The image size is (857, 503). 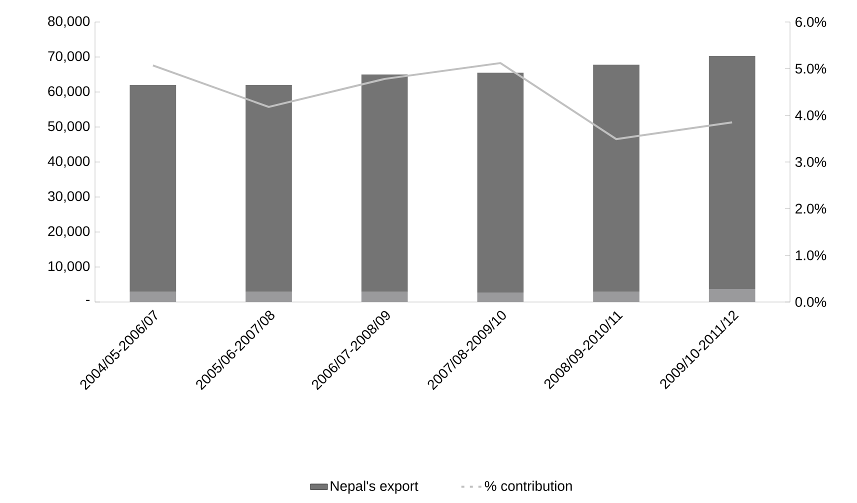 I want to click on y-tick-label: 60,000, so click(x=69, y=92).